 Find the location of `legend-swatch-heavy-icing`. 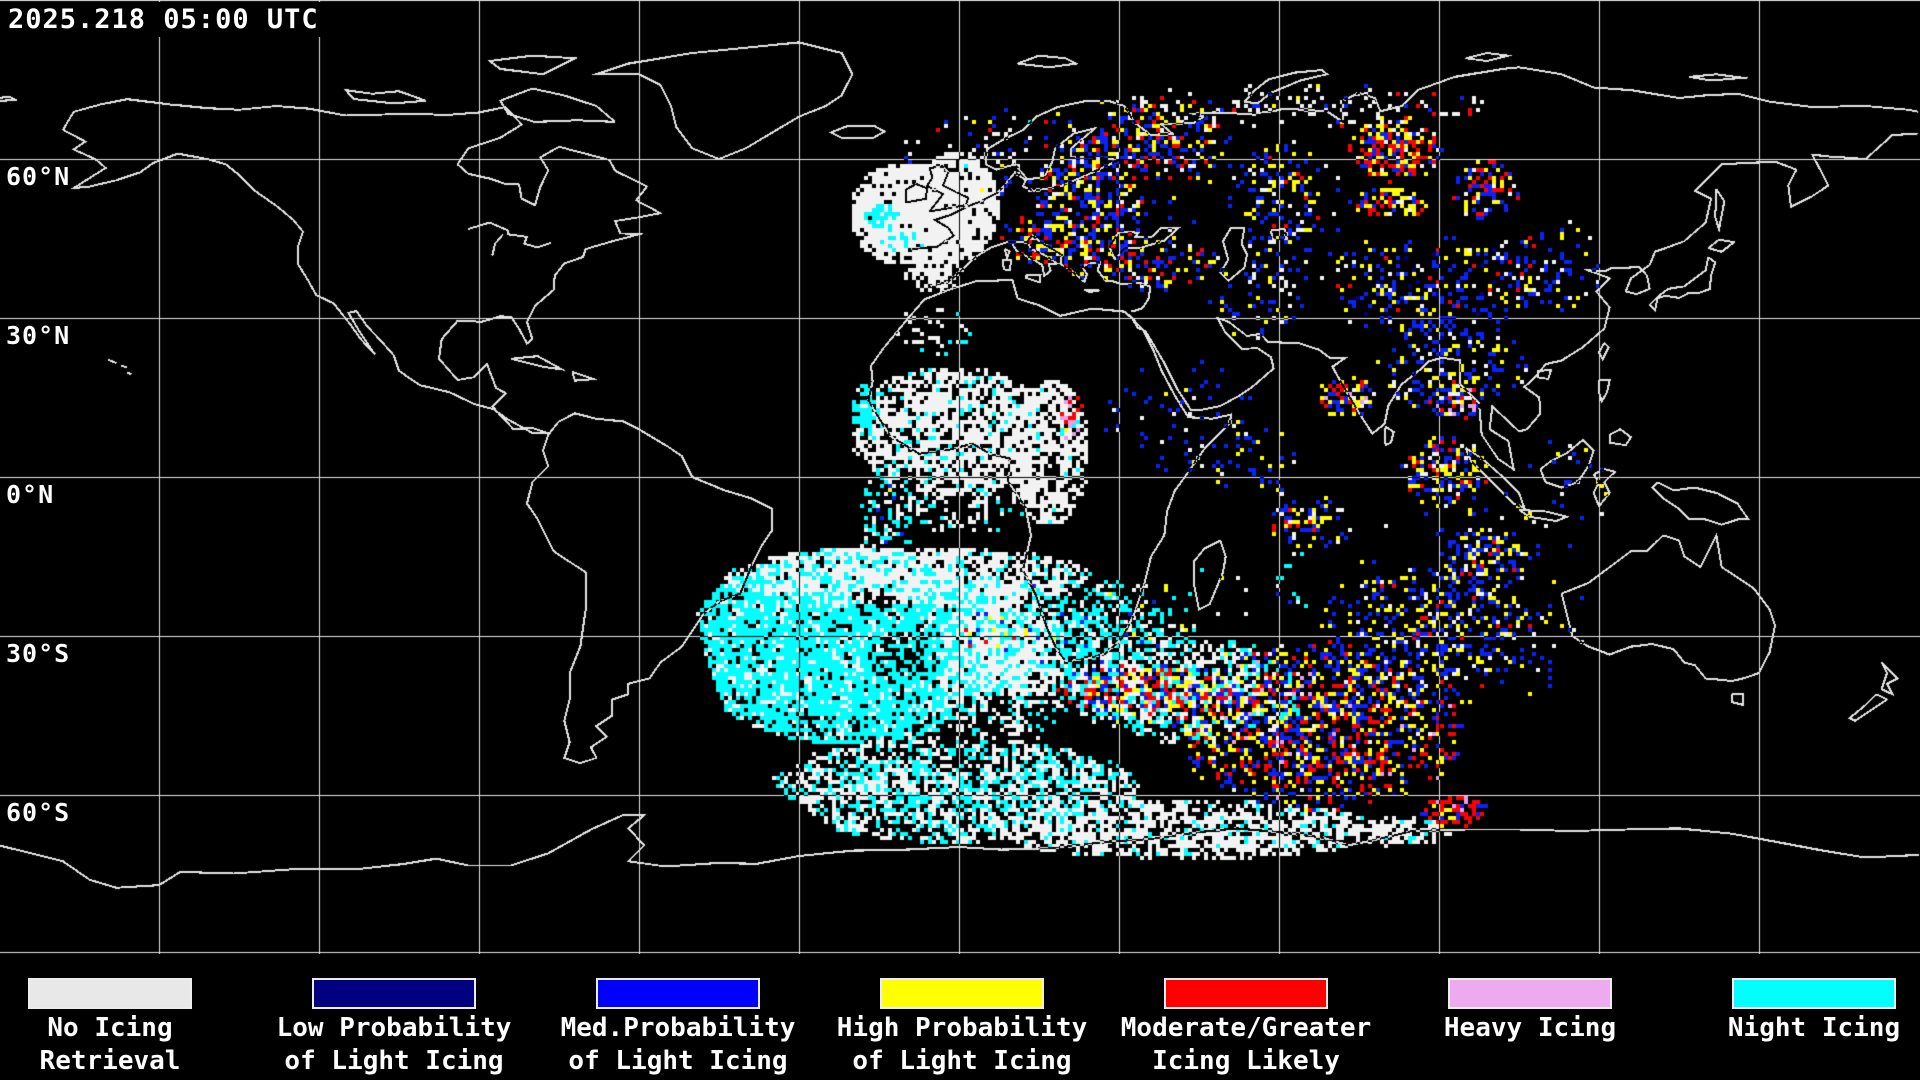

legend-swatch-heavy-icing is located at coordinates (1530, 993).